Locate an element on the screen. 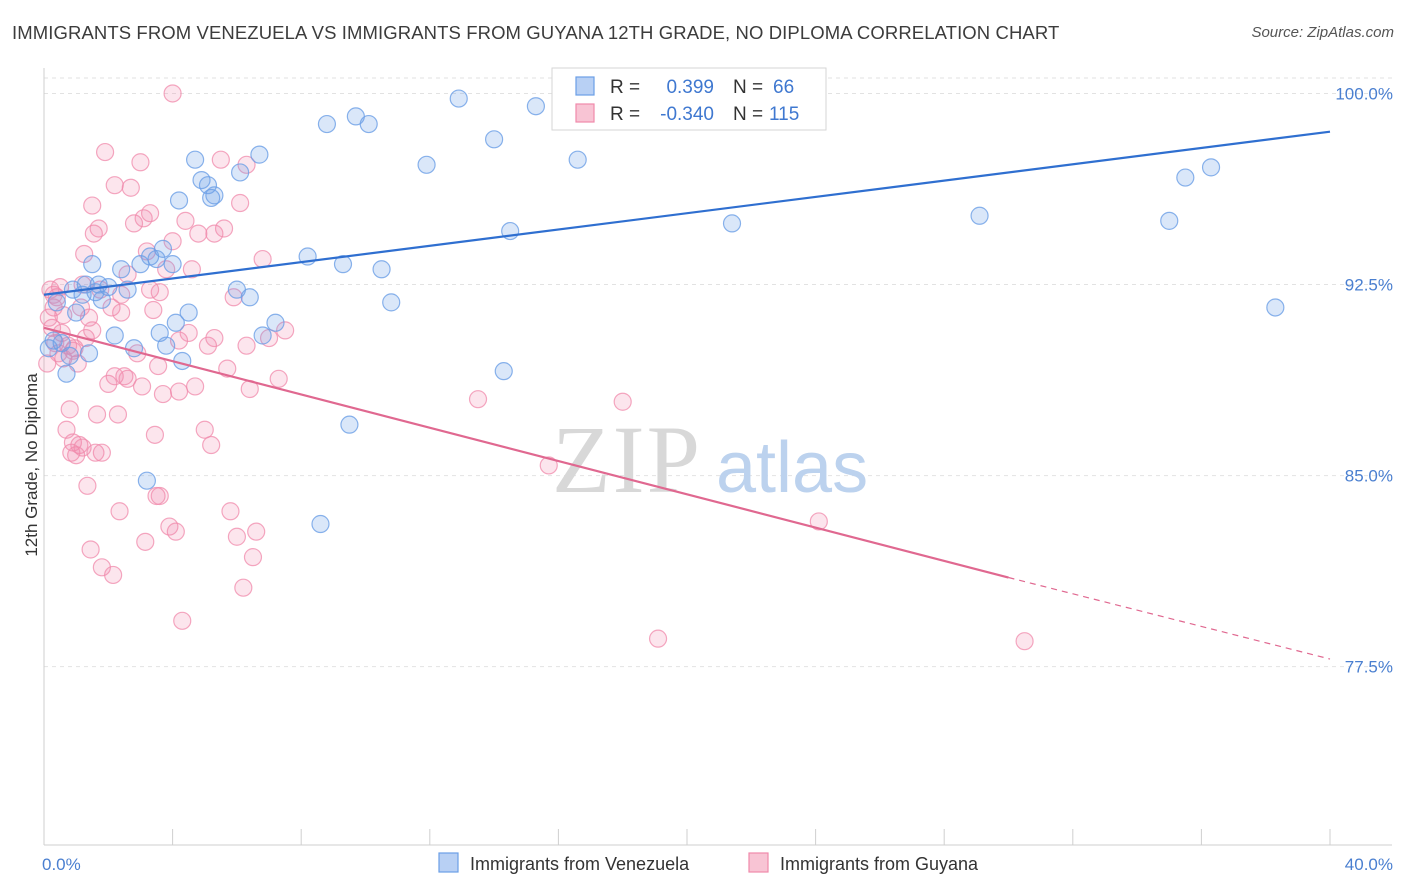 The image size is (1406, 892). venezuela-r-value: 0.399 is located at coordinates (690, 87).